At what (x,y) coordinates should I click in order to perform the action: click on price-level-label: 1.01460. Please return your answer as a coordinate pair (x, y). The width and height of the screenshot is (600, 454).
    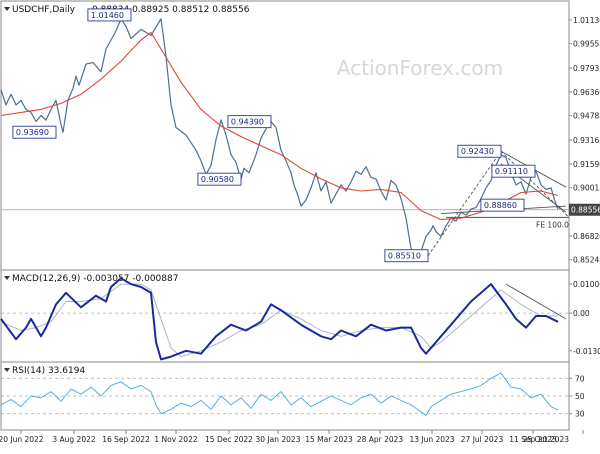
    Looking at the image, I should click on (107, 15).